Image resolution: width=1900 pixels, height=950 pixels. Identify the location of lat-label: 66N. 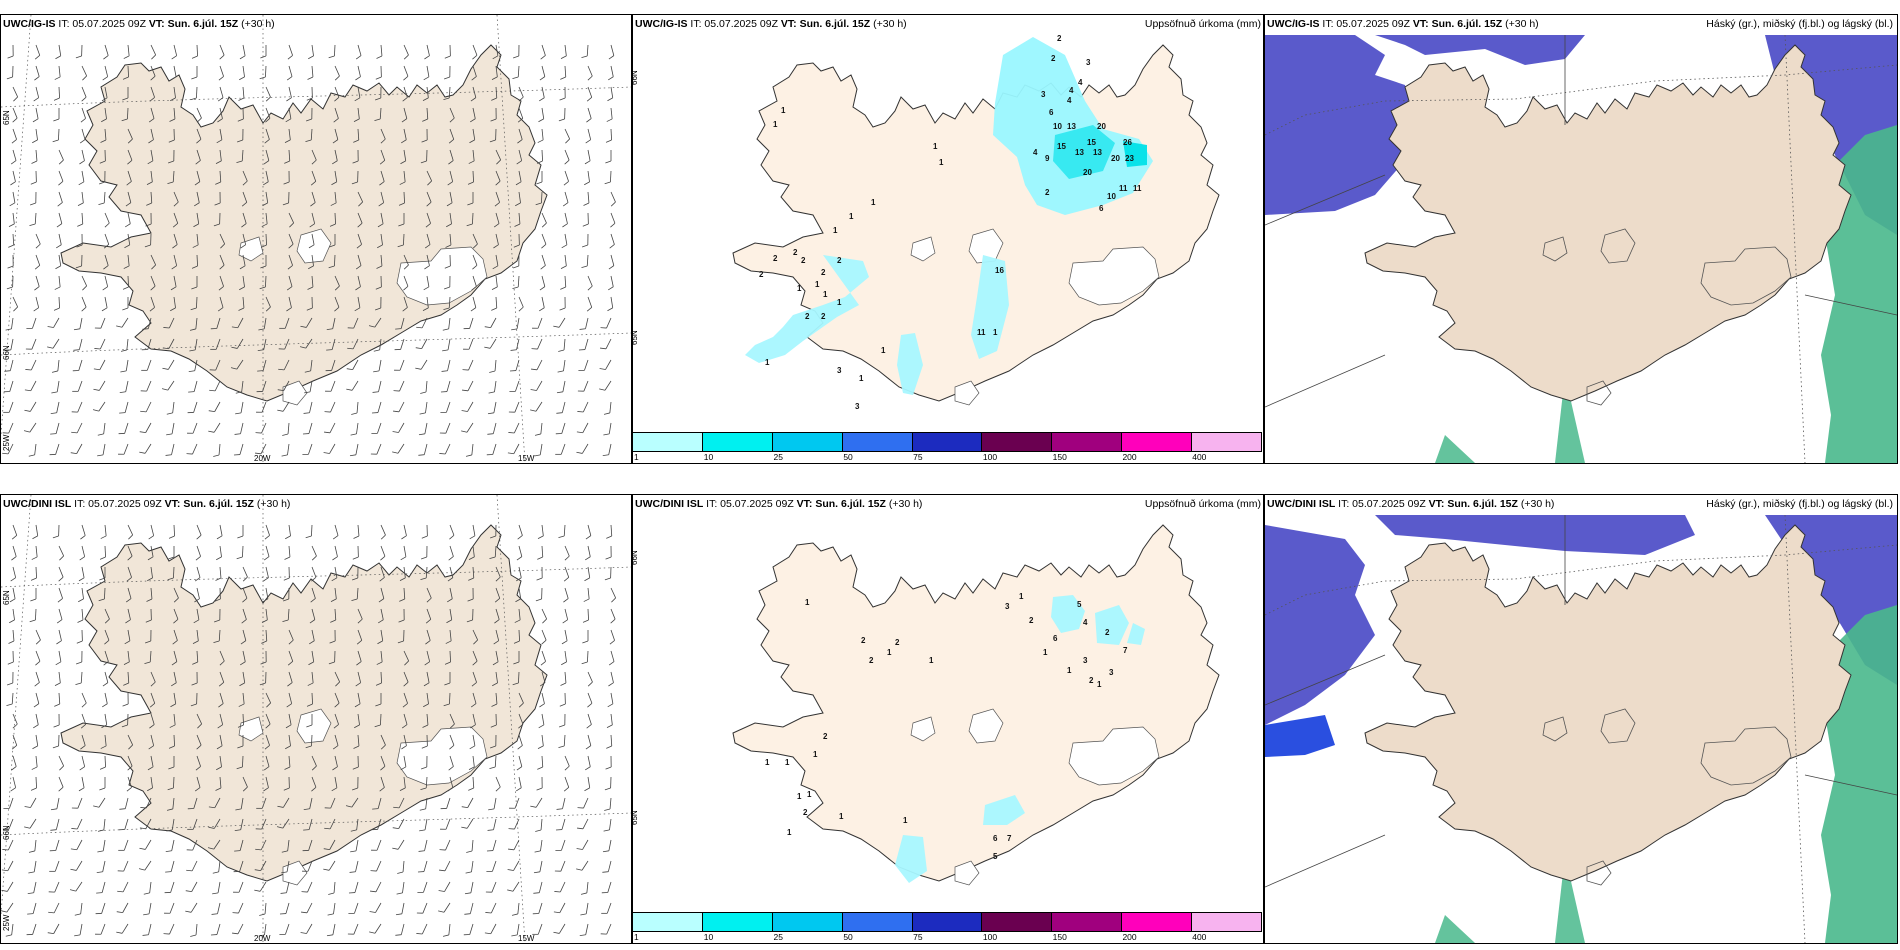
(636, 557).